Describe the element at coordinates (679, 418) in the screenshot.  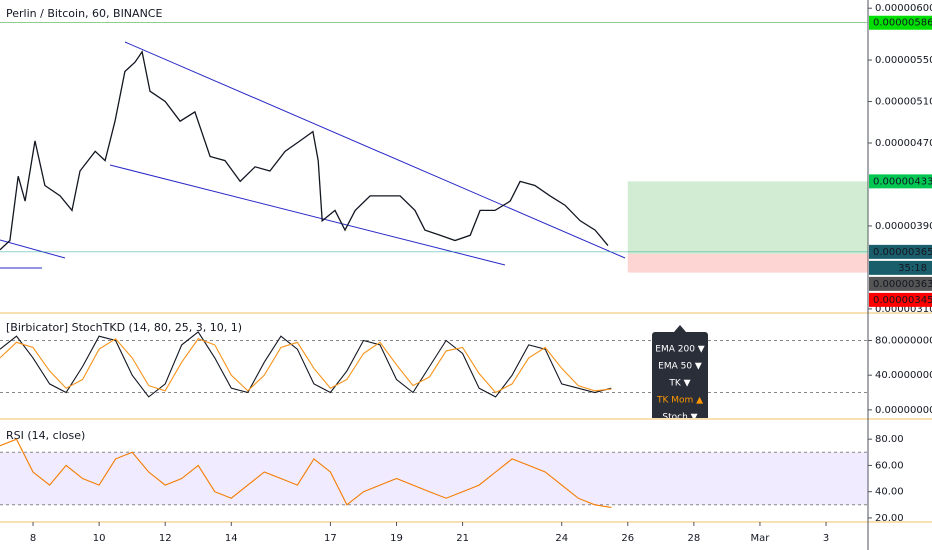
I see `menu-item: Stoch ▼` at that location.